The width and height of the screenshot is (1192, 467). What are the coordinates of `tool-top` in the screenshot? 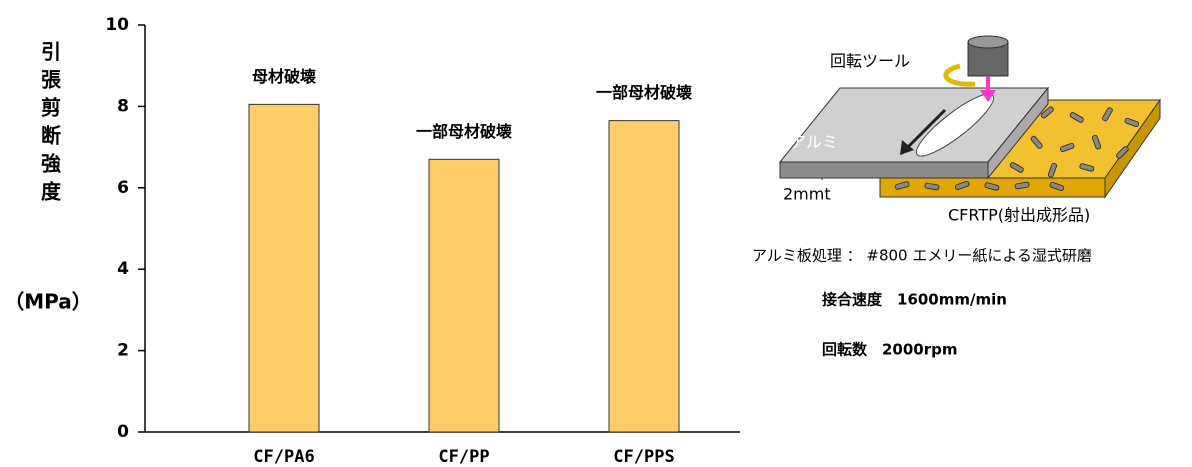 It's located at (988, 42).